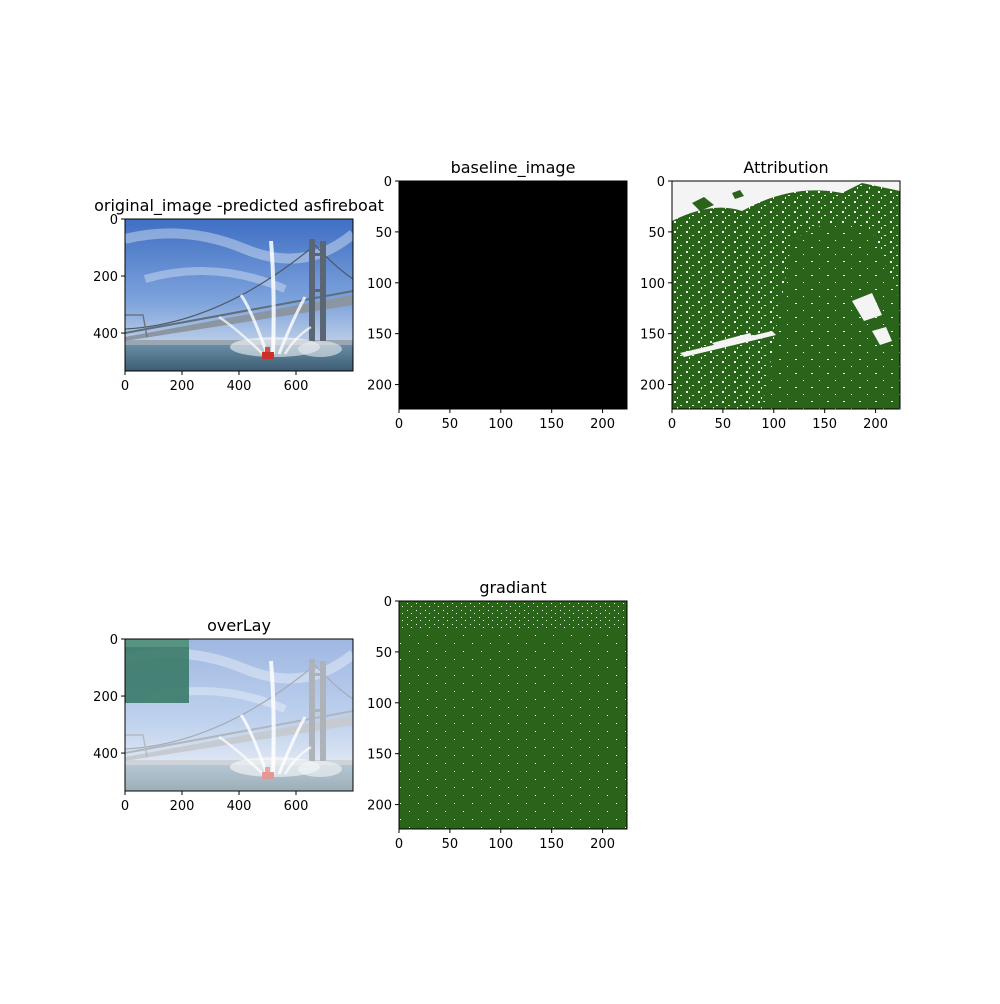 The height and width of the screenshot is (1004, 1000). I want to click on subplot-title: overLay, so click(239, 625).